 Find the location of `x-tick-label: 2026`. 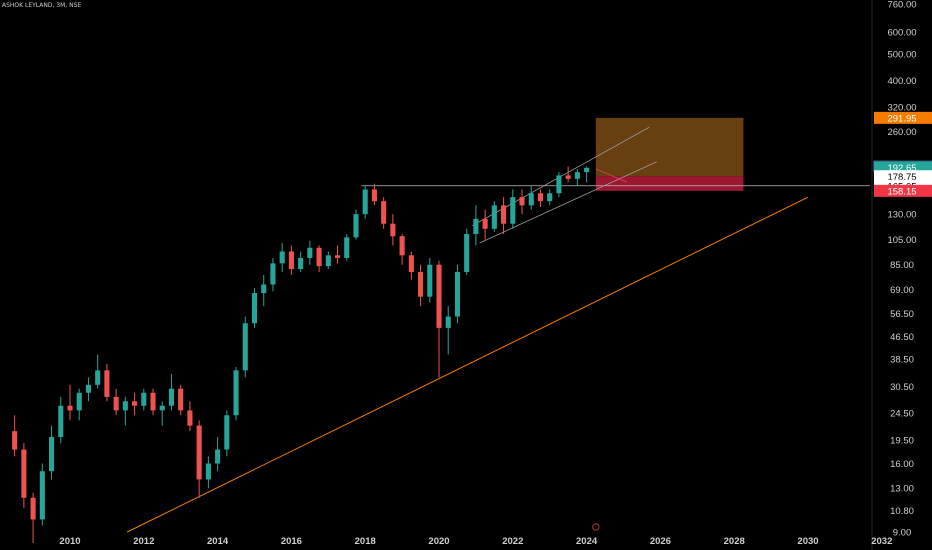

x-tick-label: 2026 is located at coordinates (660, 541).